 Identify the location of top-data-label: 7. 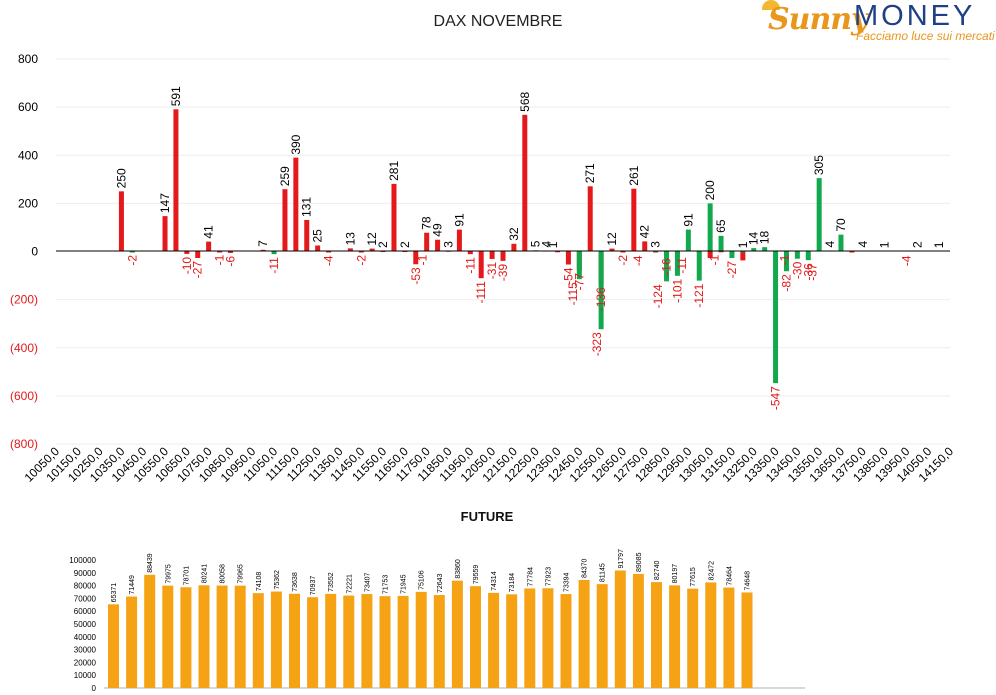
(263, 243).